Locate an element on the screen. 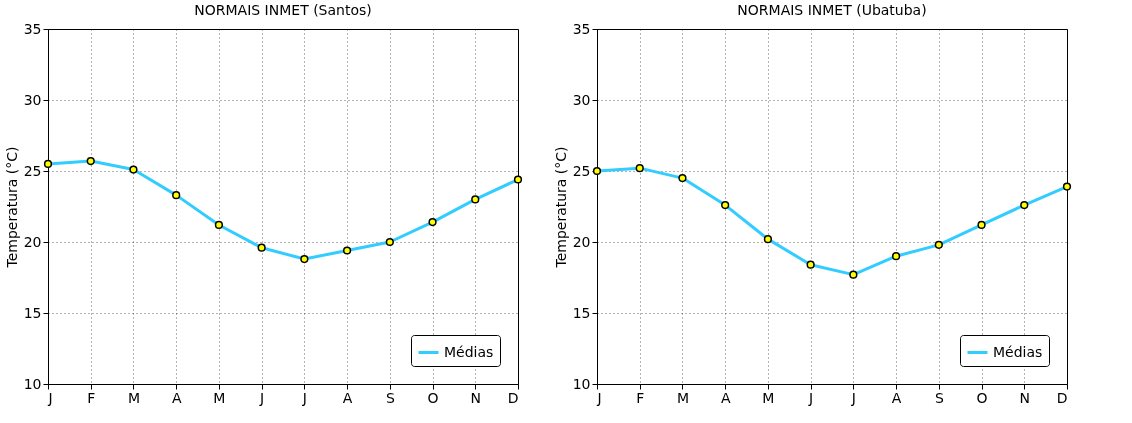 The height and width of the screenshot is (423, 1132). chart-title: NORMAIS INMET (Ubatuba) is located at coordinates (832, 10).